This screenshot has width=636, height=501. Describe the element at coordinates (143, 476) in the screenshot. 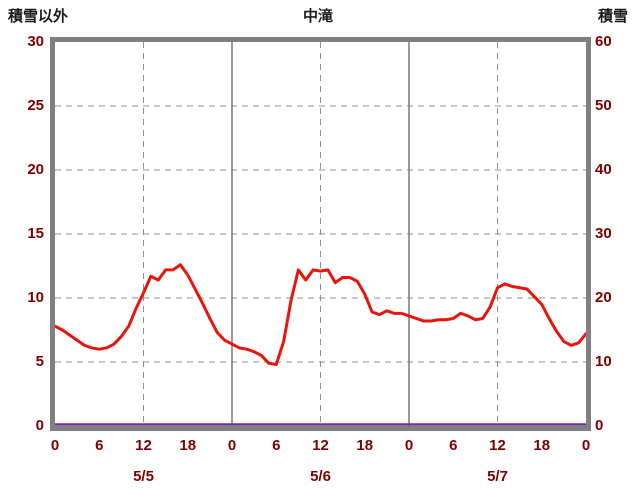

I see `day-label: 5/5` at that location.